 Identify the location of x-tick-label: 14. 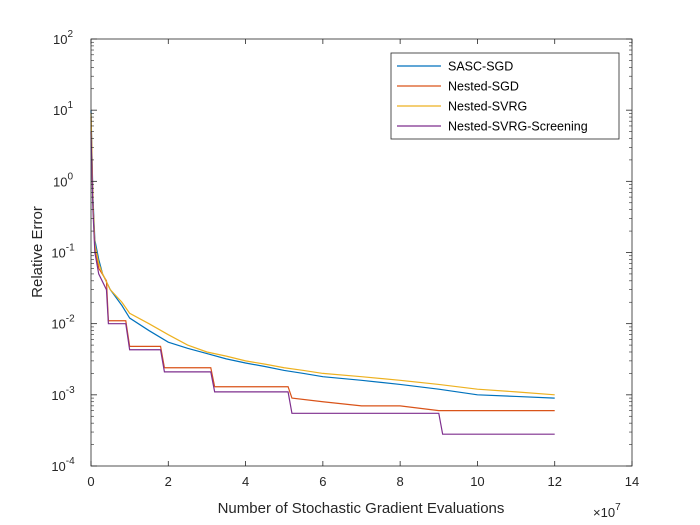
(632, 481).